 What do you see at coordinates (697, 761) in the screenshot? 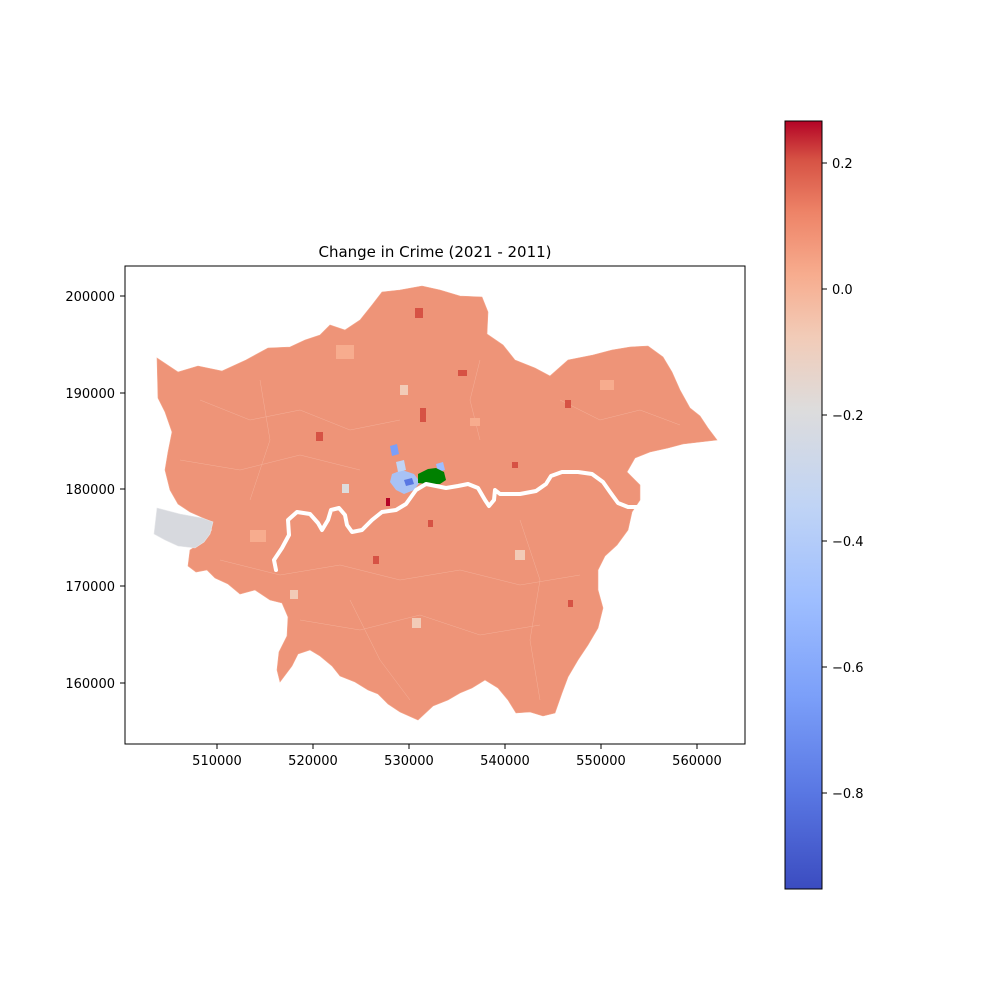
I see `x-tick-label: 560000` at bounding box center [697, 761].